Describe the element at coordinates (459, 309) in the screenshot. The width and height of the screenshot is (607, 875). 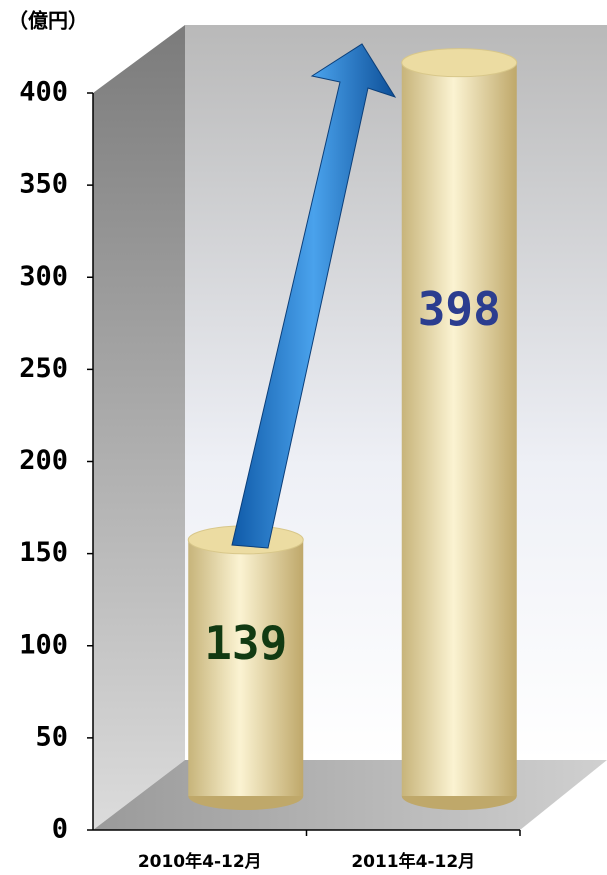
I see `value-label: 398` at that location.